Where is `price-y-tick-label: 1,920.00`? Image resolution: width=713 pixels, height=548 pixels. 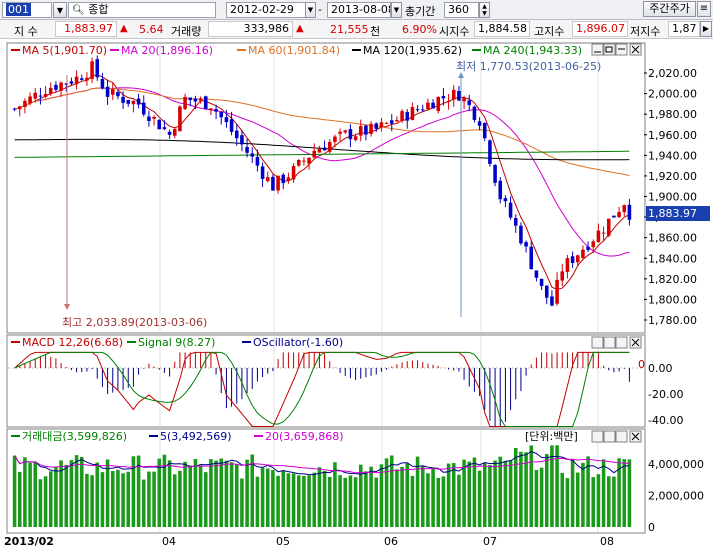
price-y-tick-label: 1,920.00 is located at coordinates (672, 176).